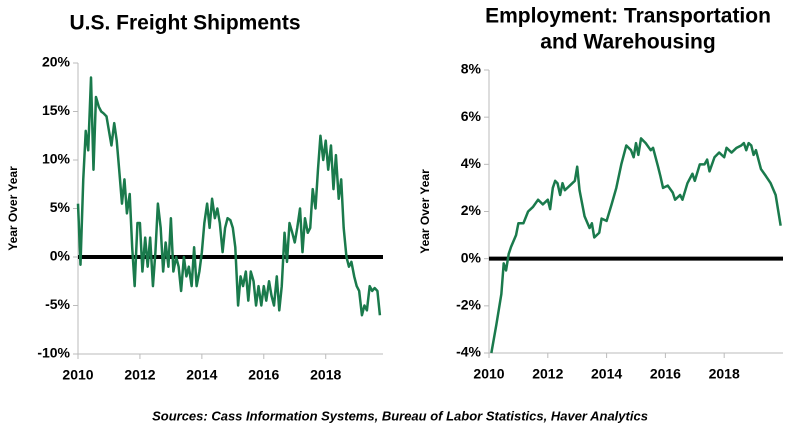 This screenshot has width=800, height=433. What do you see at coordinates (468, 305) in the screenshot?
I see `y-tick-label: -2%` at bounding box center [468, 305].